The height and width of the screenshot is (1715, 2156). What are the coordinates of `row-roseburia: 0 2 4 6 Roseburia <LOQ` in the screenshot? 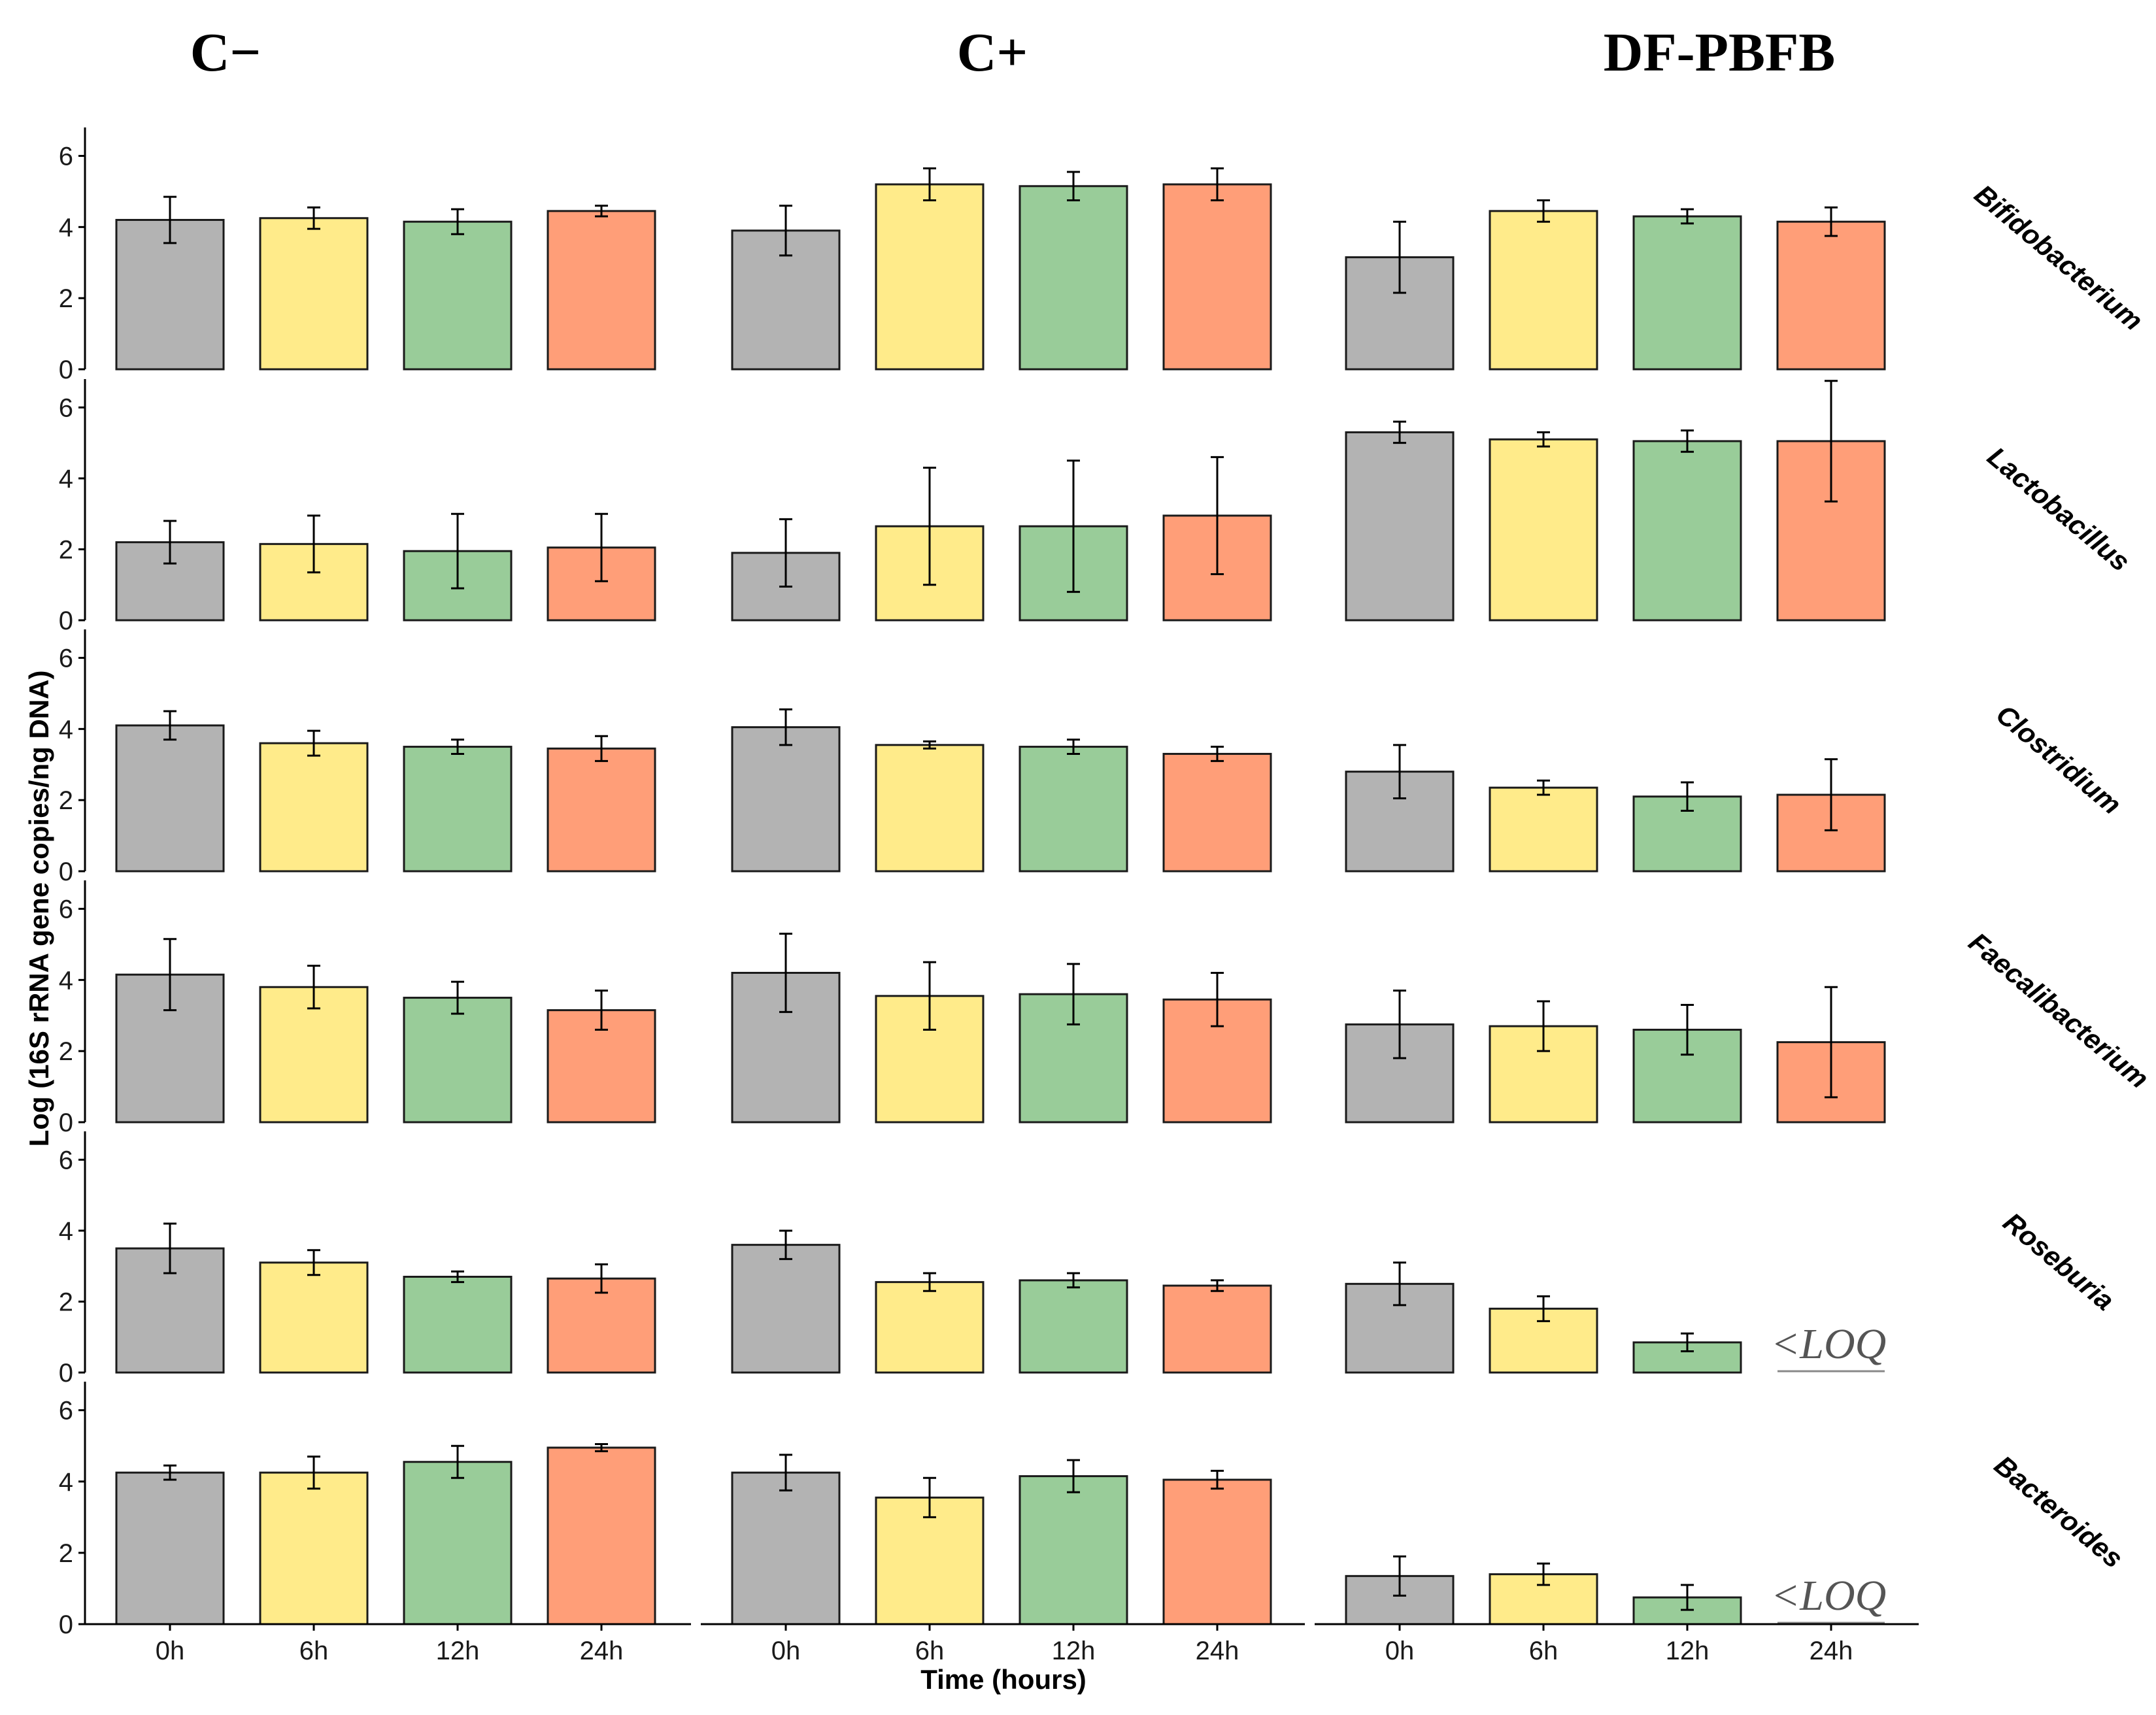 It's located at (1089, 1259).